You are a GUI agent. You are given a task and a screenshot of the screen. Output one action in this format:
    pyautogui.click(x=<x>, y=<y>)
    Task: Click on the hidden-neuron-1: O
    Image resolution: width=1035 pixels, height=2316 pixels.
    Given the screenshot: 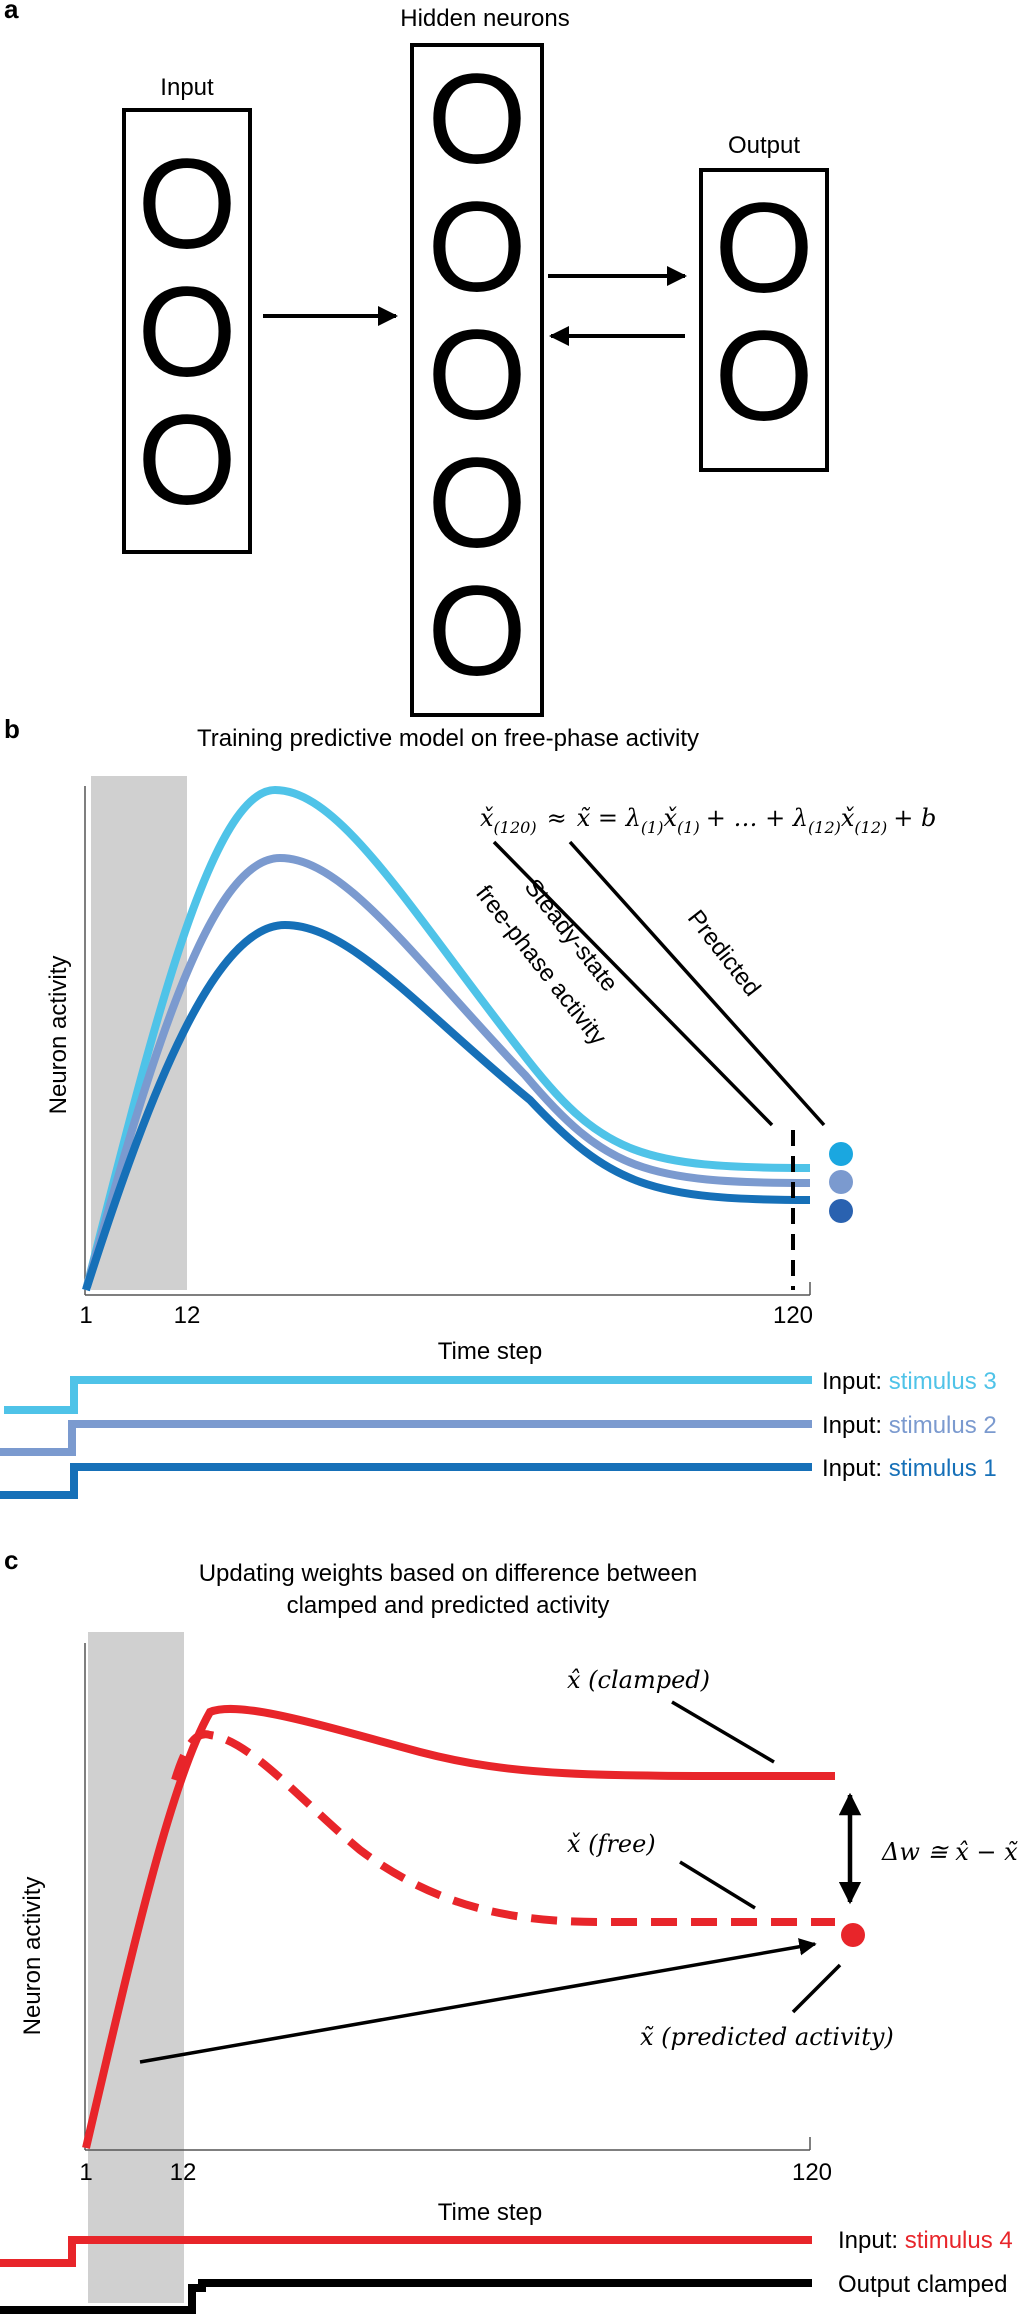 What is the action you would take?
    pyautogui.click(x=477, y=119)
    